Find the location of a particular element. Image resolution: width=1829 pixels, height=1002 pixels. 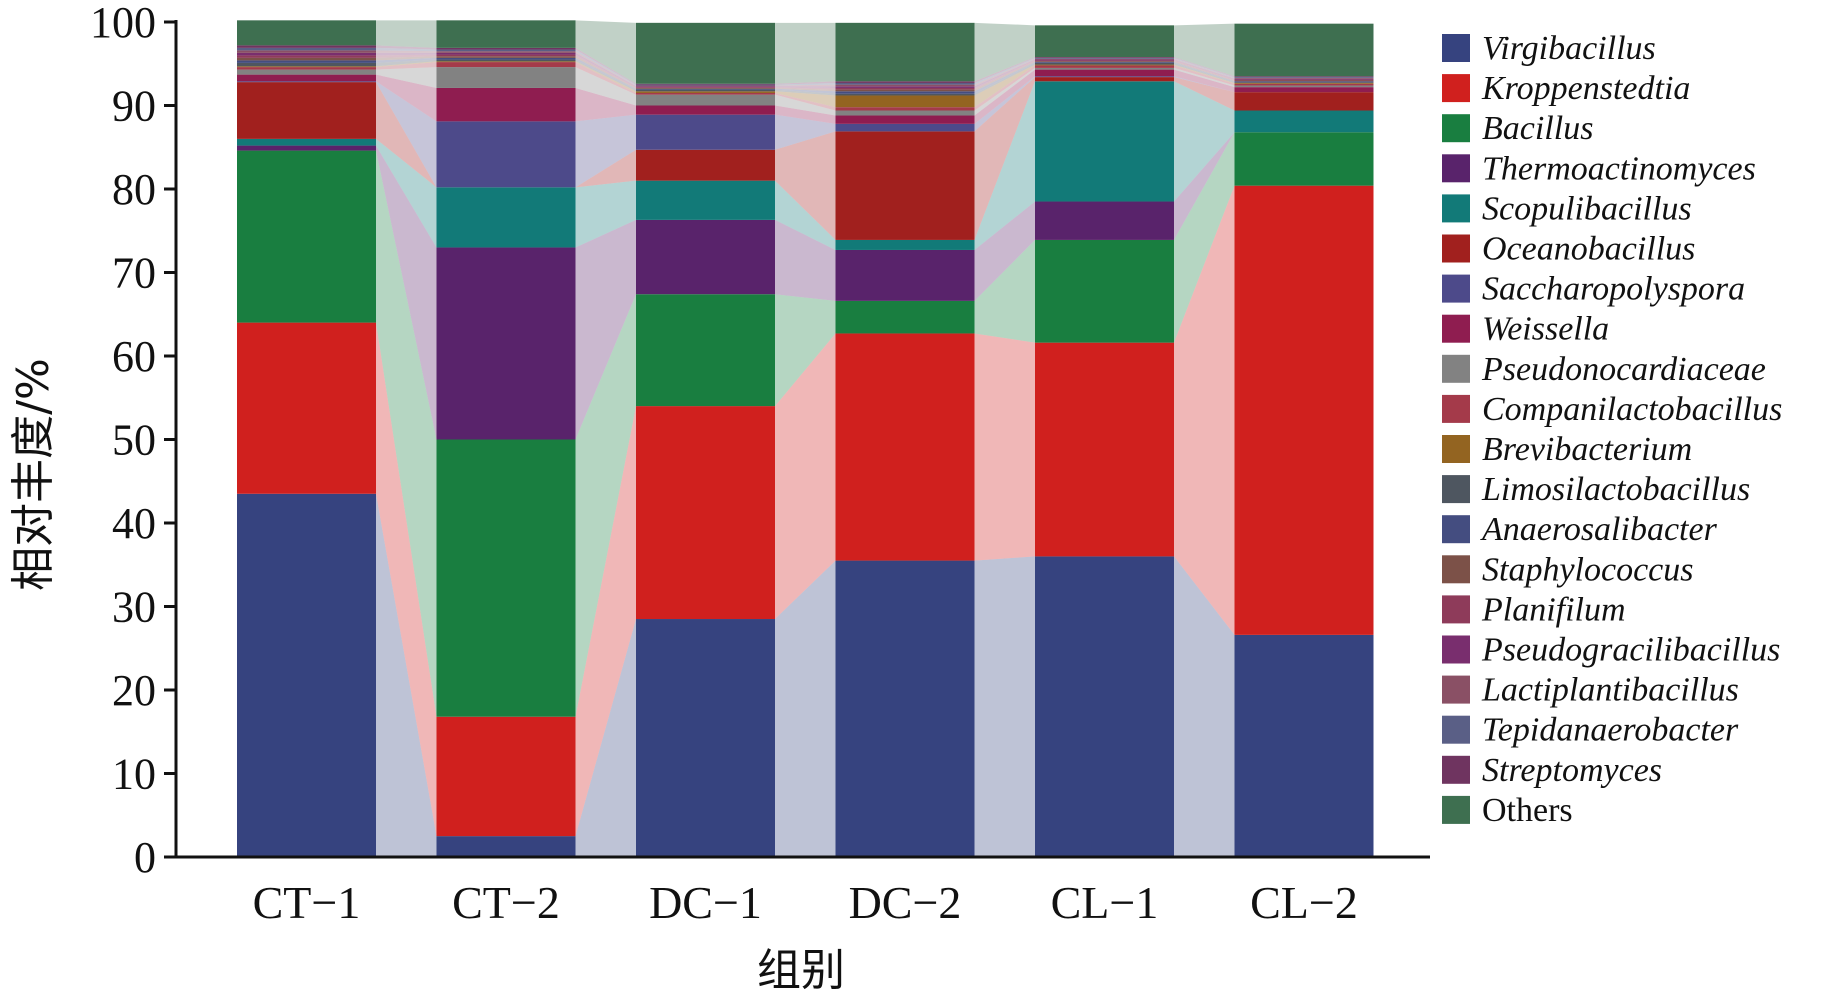

legend-swatch-brevibacterium is located at coordinates (1456, 449).